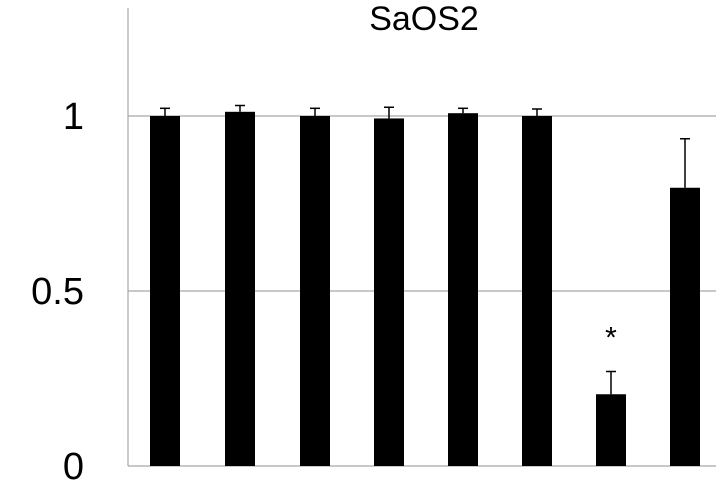 The height and width of the screenshot is (487, 716). What do you see at coordinates (73, 466) in the screenshot?
I see `y-tick-label: 0` at bounding box center [73, 466].